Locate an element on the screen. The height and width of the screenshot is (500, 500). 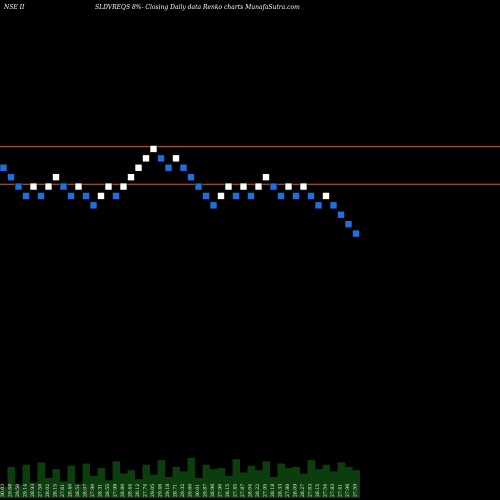
price-label: 28.31 is located at coordinates (101, 490).